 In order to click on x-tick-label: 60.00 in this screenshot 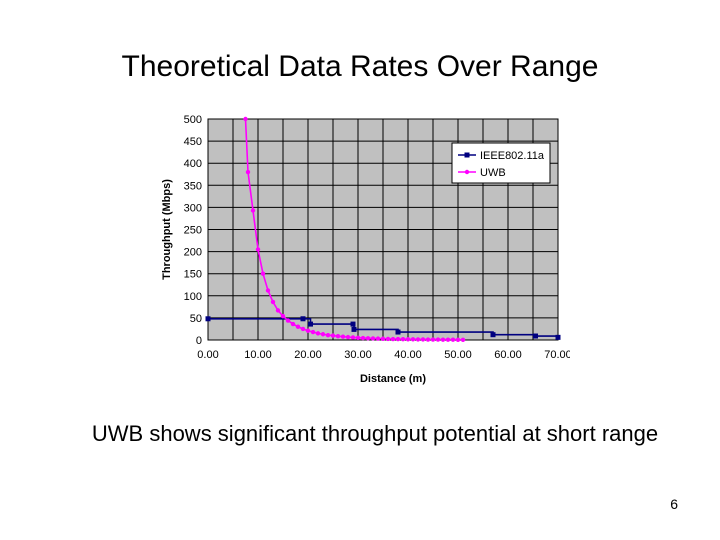, I will do `click(508, 355)`.